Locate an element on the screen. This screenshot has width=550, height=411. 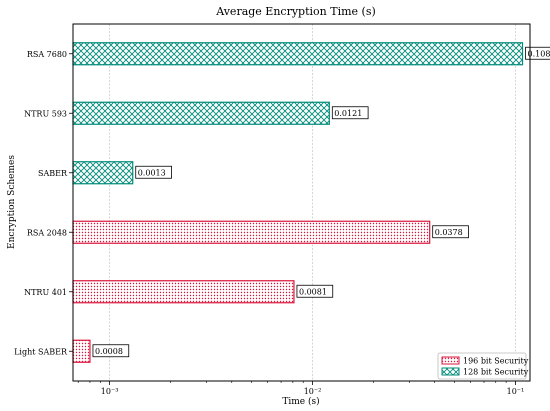
value-label: 0.1084 is located at coordinates (539, 54).